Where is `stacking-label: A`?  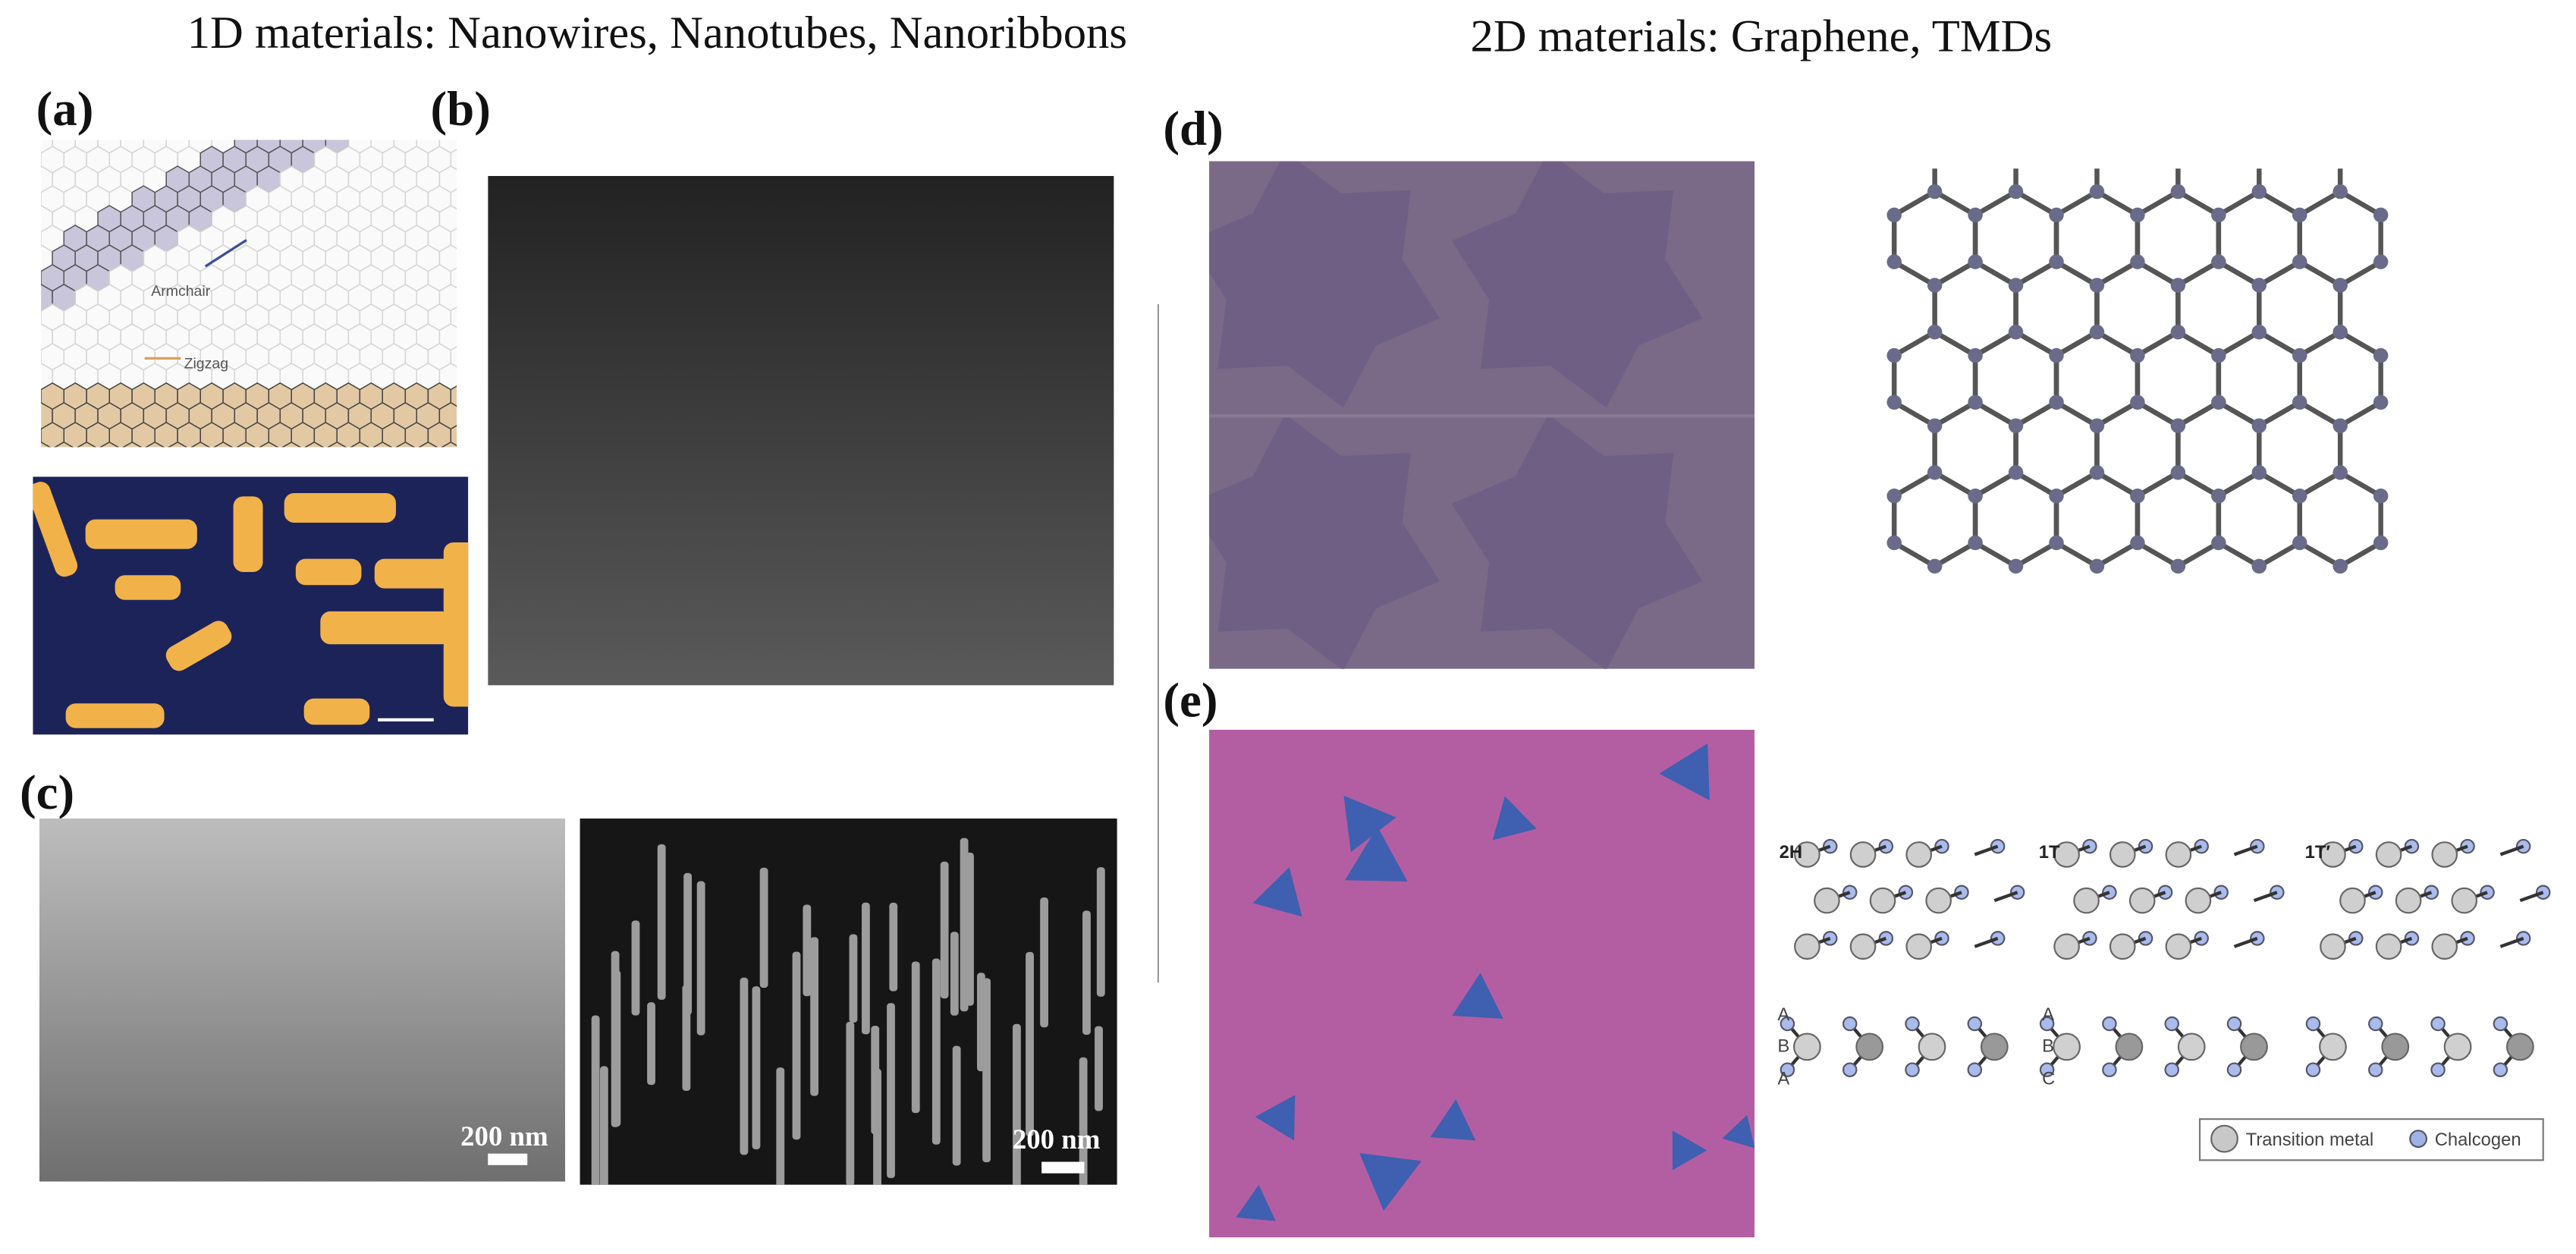 stacking-label: A is located at coordinates (1783, 1079).